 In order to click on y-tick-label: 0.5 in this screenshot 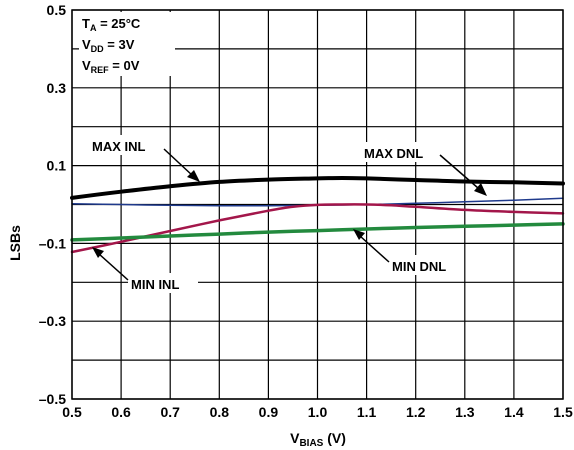, I will do `click(57, 10)`.